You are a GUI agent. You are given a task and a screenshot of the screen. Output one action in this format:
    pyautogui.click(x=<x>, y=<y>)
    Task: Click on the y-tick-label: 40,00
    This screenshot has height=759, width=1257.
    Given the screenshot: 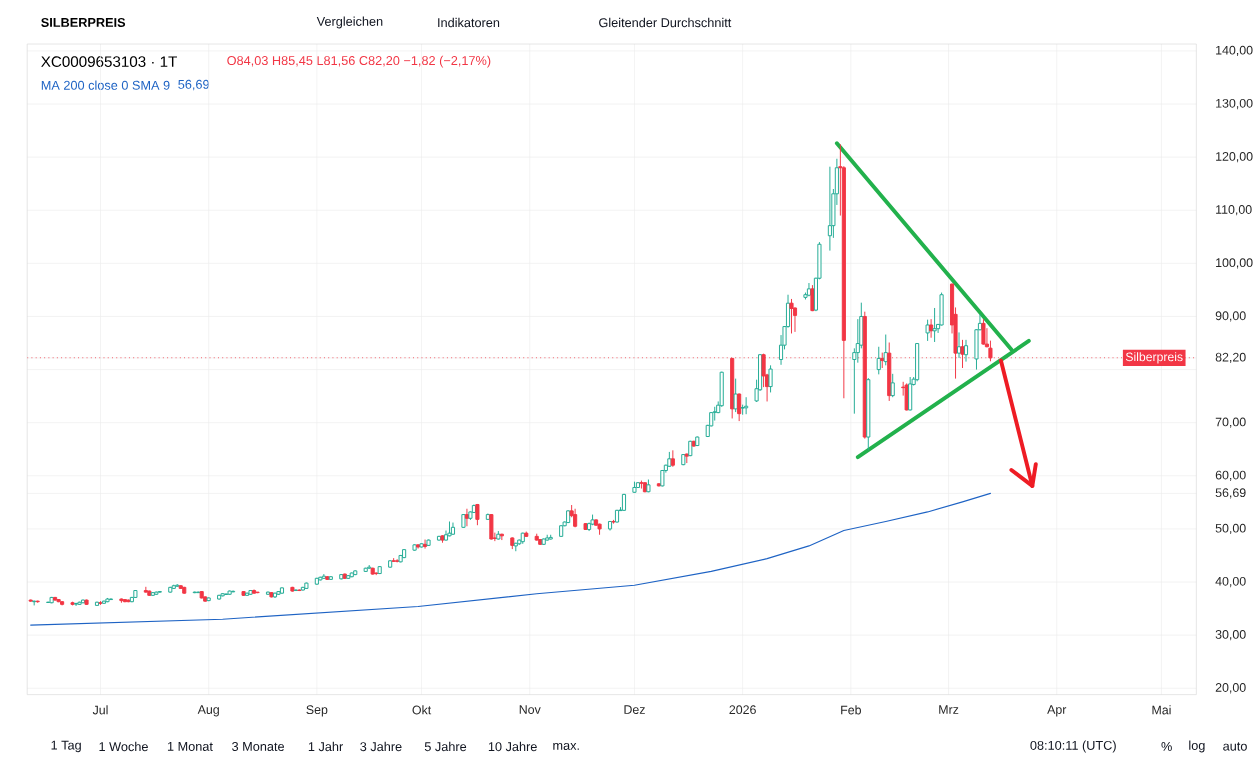 What is the action you would take?
    pyautogui.click(x=1230, y=582)
    